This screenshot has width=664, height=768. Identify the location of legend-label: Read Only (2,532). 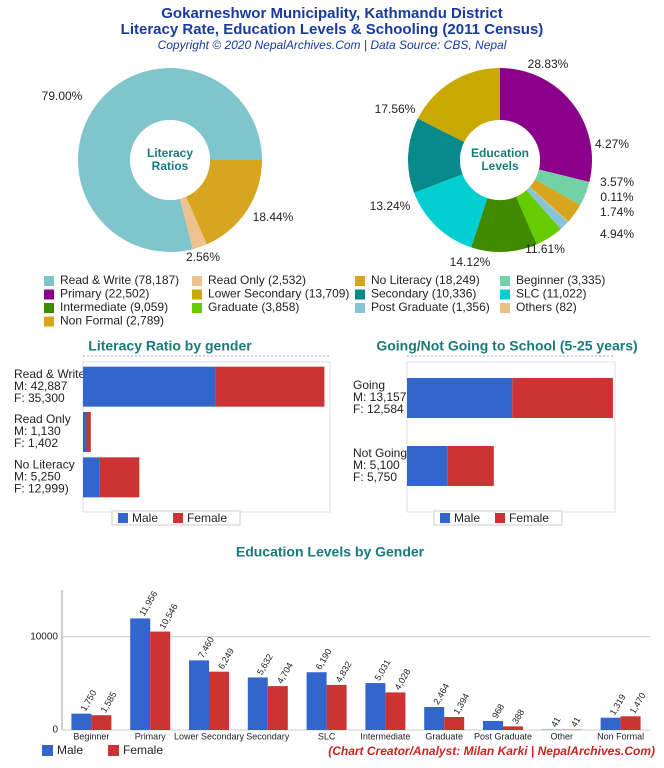
(257, 280).